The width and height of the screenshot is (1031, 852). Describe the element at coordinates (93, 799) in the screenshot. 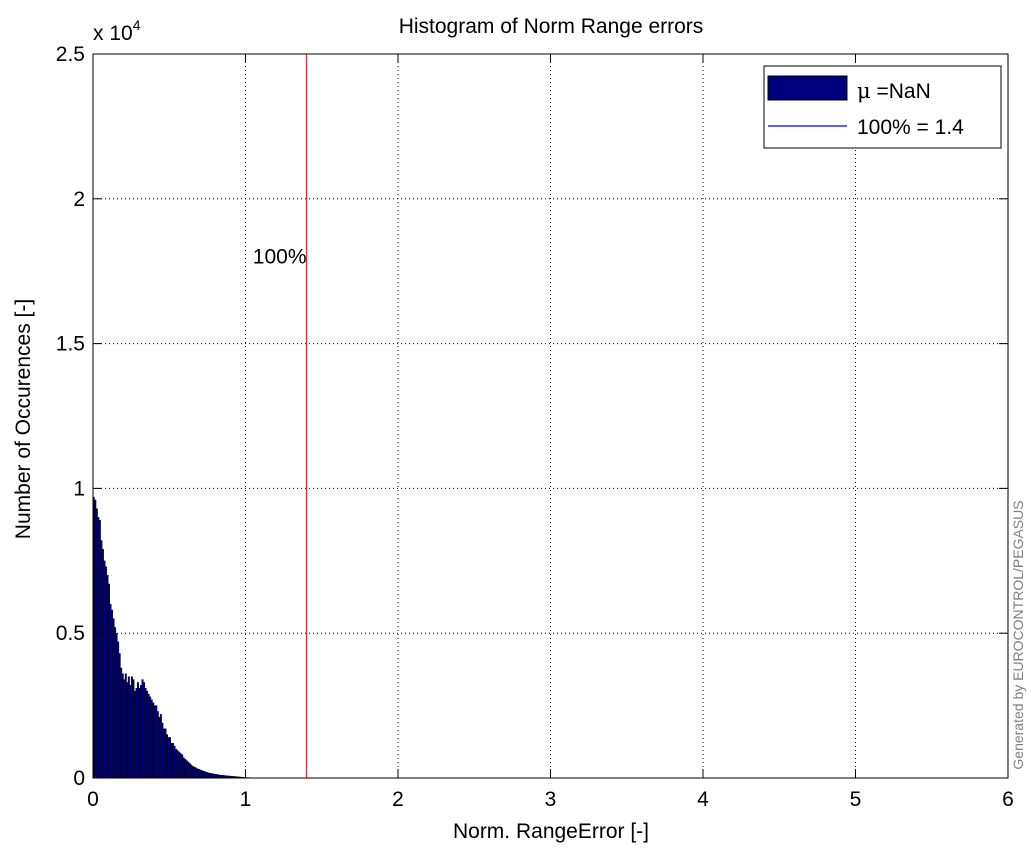

I see `x-tick-label: 0` at that location.